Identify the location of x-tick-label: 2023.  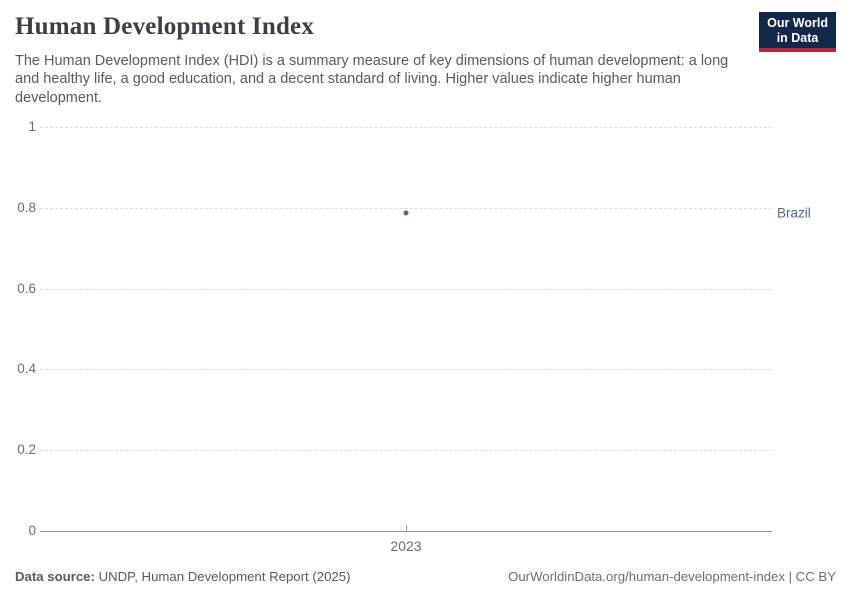
(406, 546).